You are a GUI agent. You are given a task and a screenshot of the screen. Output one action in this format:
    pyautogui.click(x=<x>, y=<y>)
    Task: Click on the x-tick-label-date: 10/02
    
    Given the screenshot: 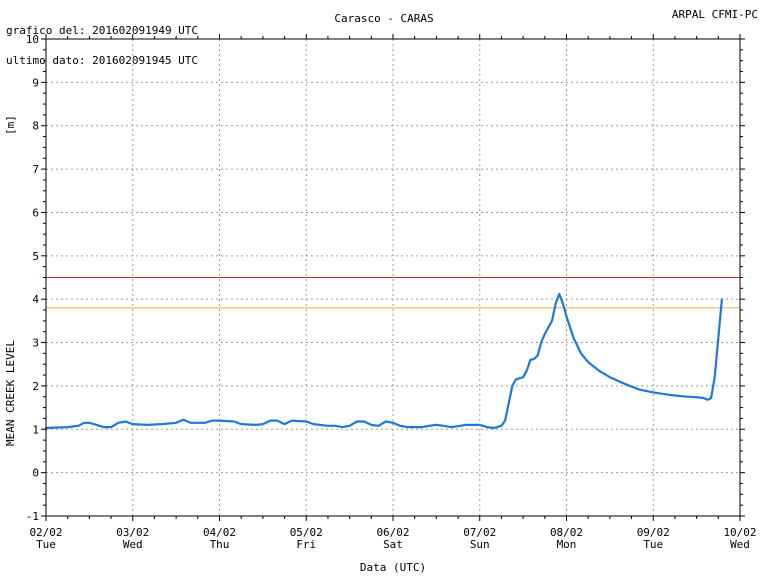 What is the action you would take?
    pyautogui.click(x=739, y=532)
    